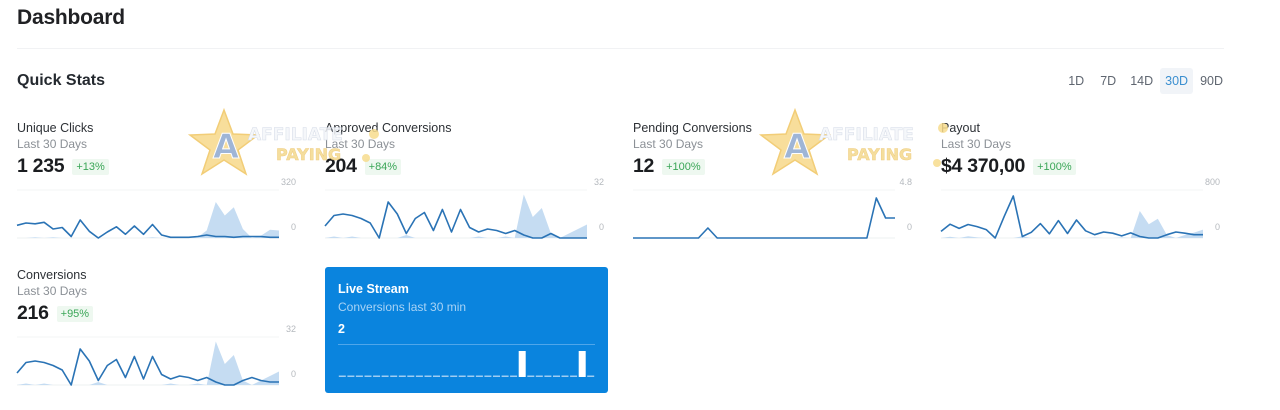 This screenshot has height=410, width=1280. What do you see at coordinates (41, 166) in the screenshot?
I see `stat-value: 1 235` at bounding box center [41, 166].